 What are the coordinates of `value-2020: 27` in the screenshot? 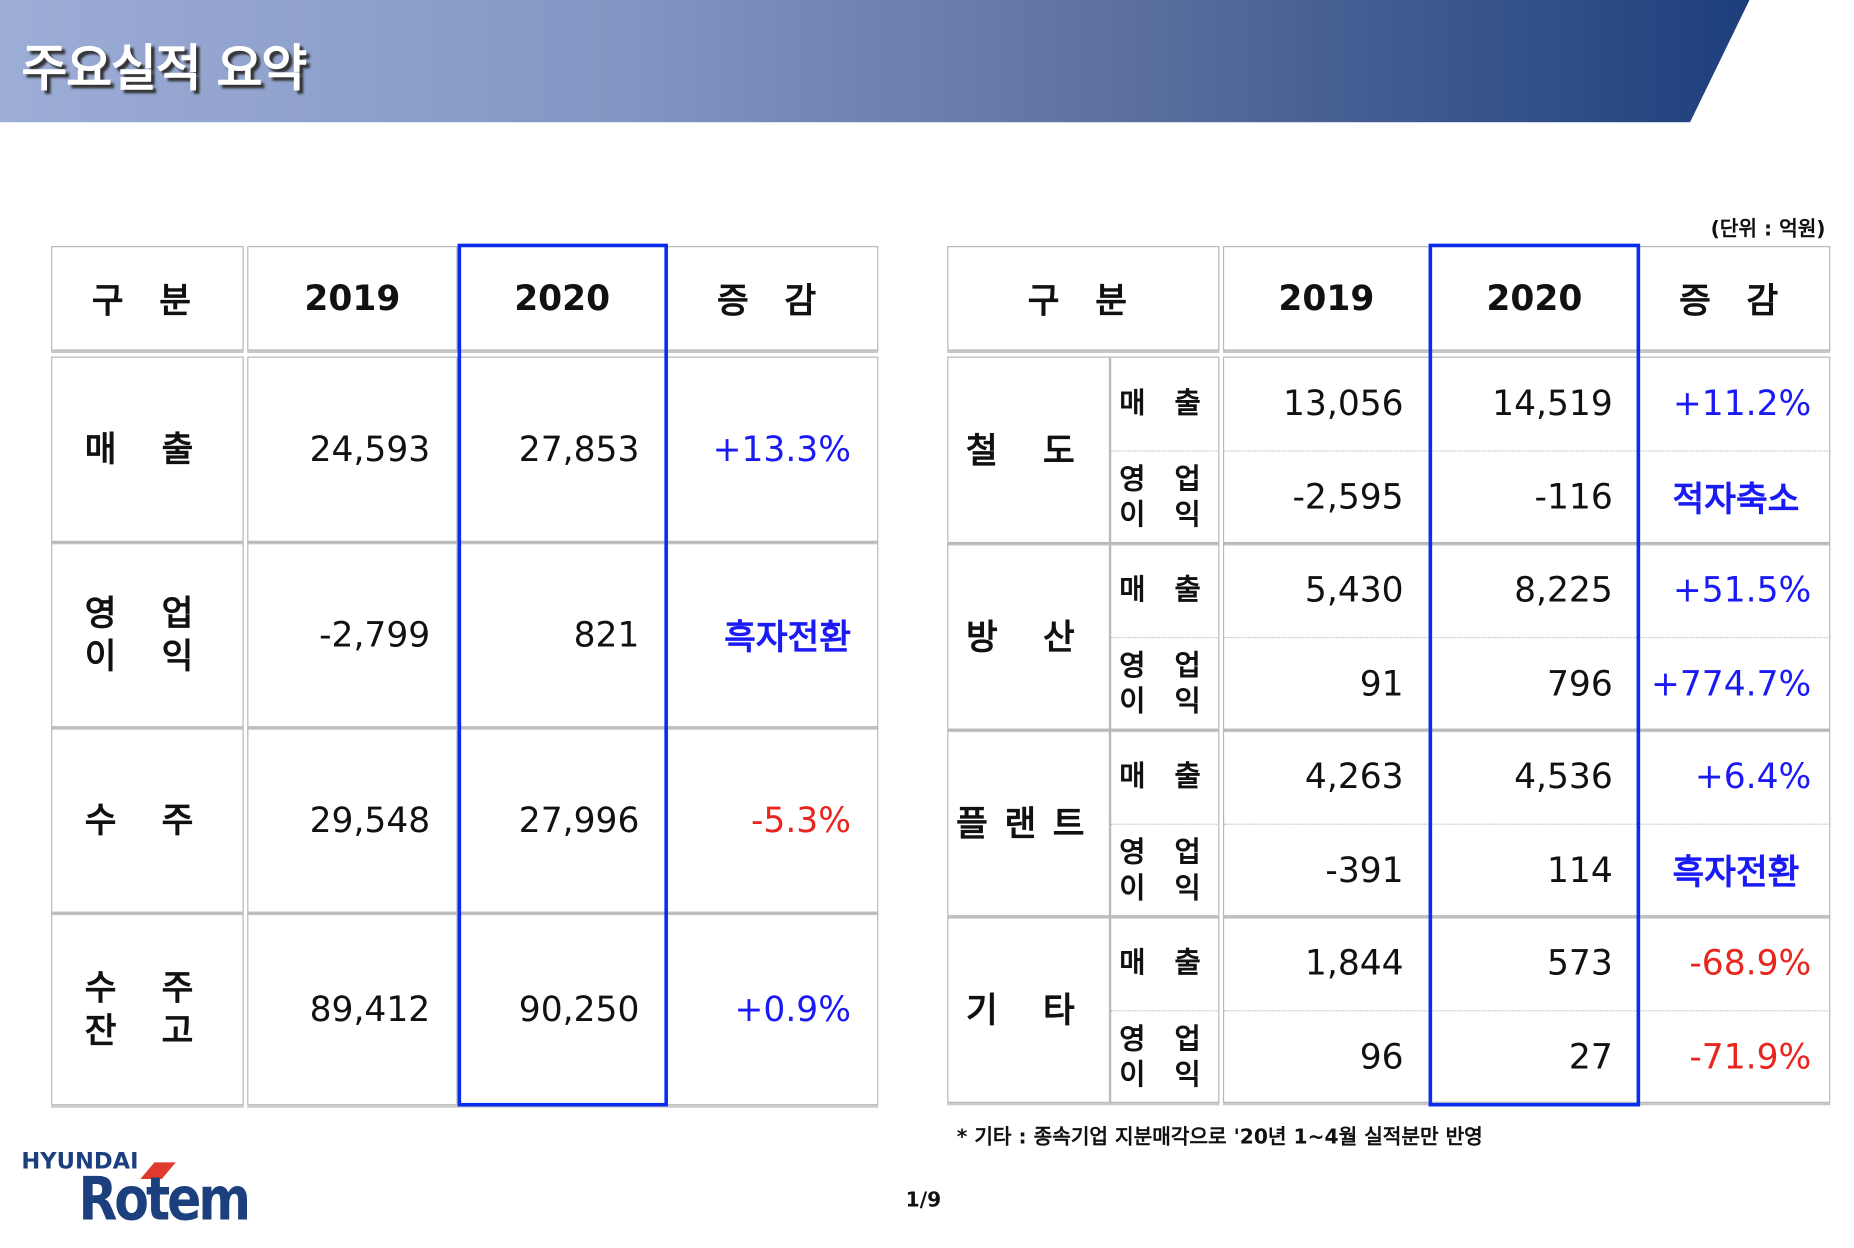 It's located at (1534, 1056).